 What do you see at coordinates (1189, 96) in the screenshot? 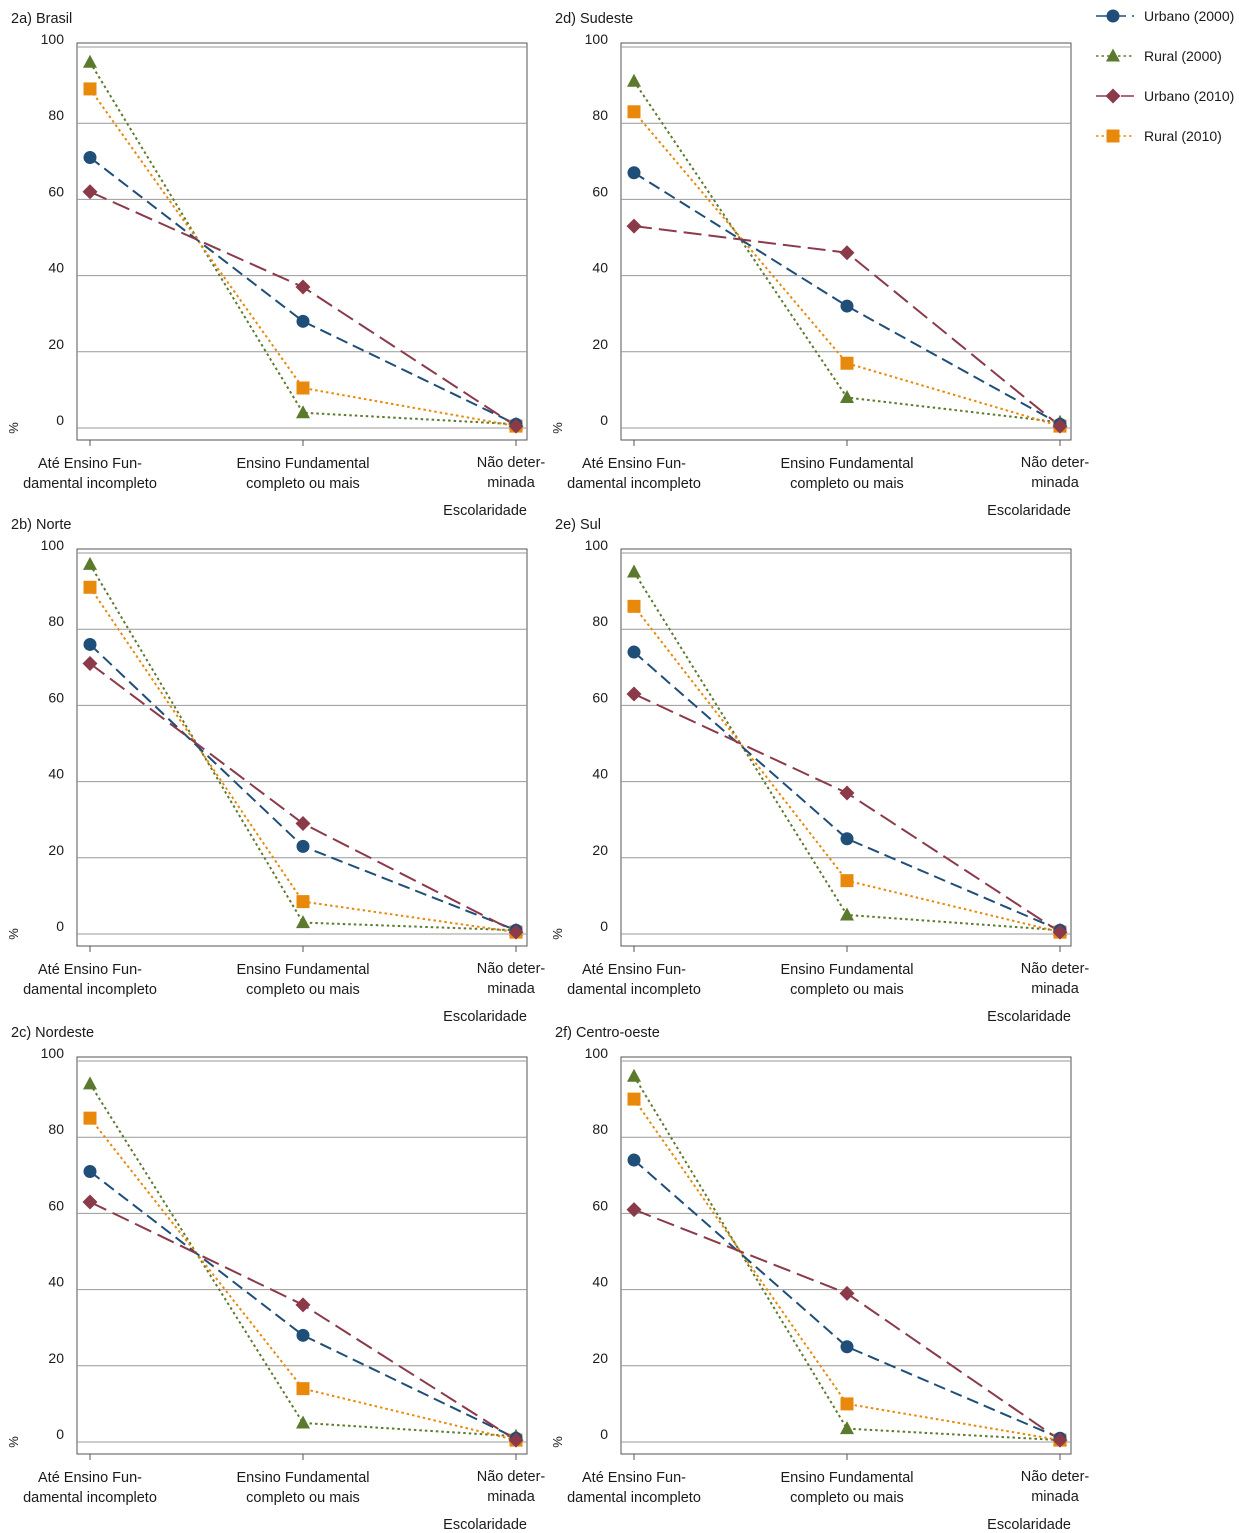
I see `legend-label: Urbano (2010)` at bounding box center [1189, 96].